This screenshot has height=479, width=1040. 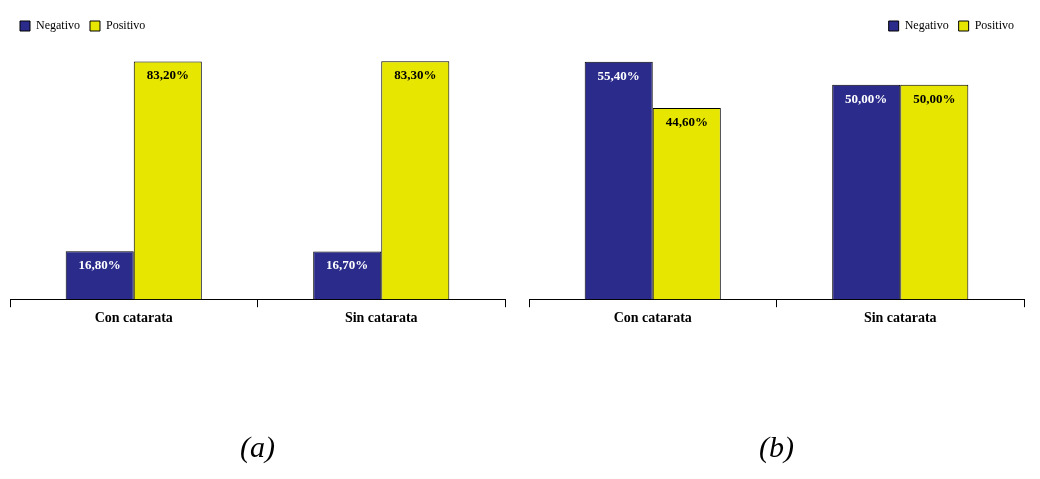 What do you see at coordinates (686, 121) in the screenshot?
I see `data-label: 44,60%` at bounding box center [686, 121].